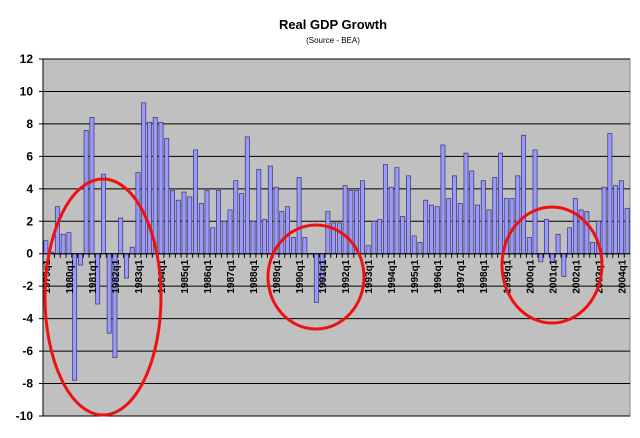  I want to click on bar-1989q2, so click(282, 233).